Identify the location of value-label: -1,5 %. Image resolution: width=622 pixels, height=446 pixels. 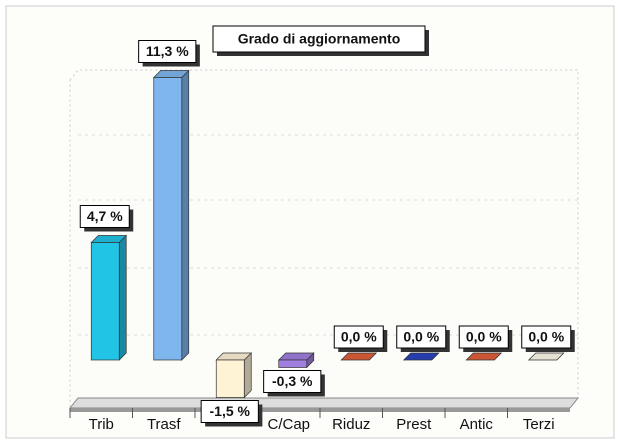
(230, 411).